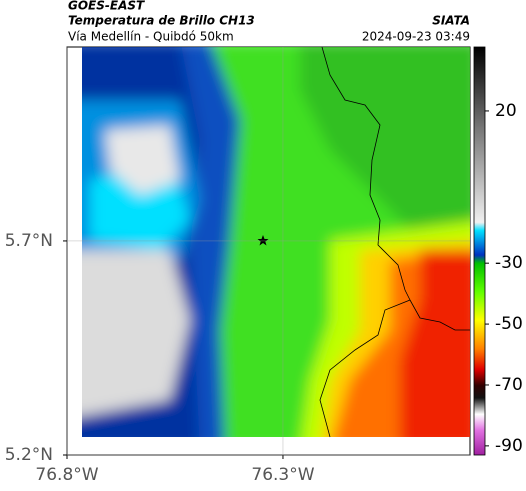 This screenshot has height=491, width=526. I want to click on y-tick-label: 5.2°N, so click(29, 455).